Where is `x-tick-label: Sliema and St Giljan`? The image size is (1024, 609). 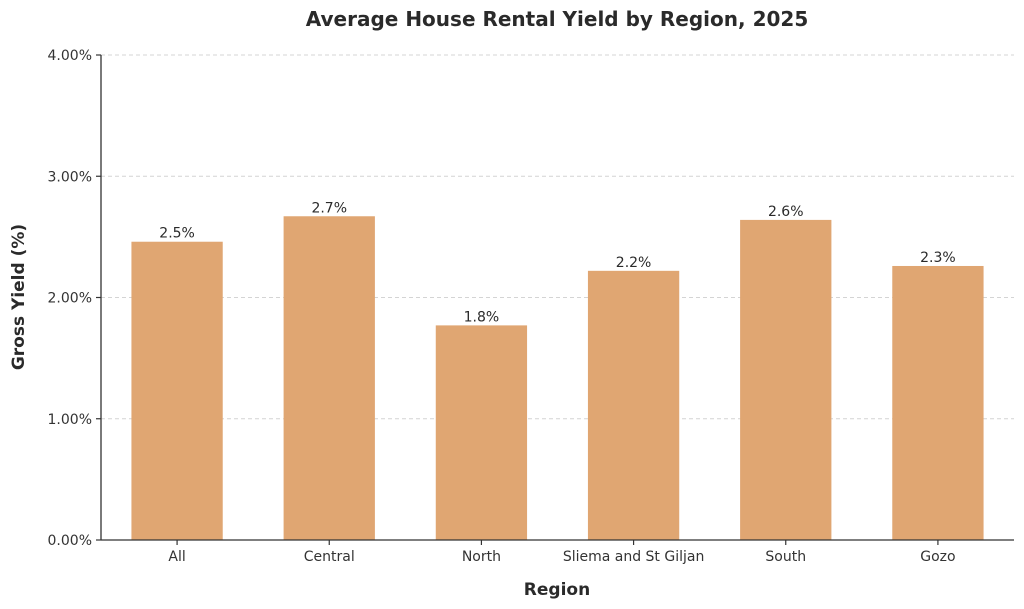 x-tick-label: Sliema and St Giljan is located at coordinates (634, 557).